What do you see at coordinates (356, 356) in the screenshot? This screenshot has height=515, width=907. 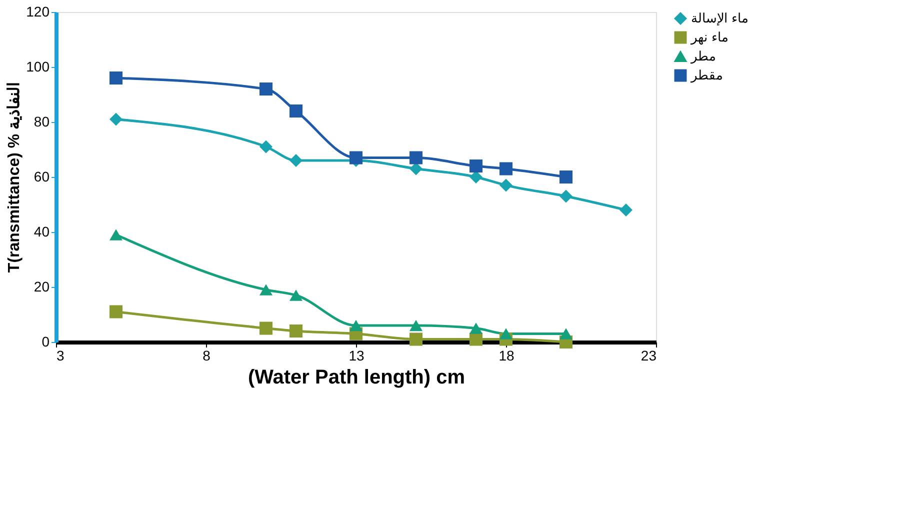 I see `x-tick-label: 13` at bounding box center [356, 356].